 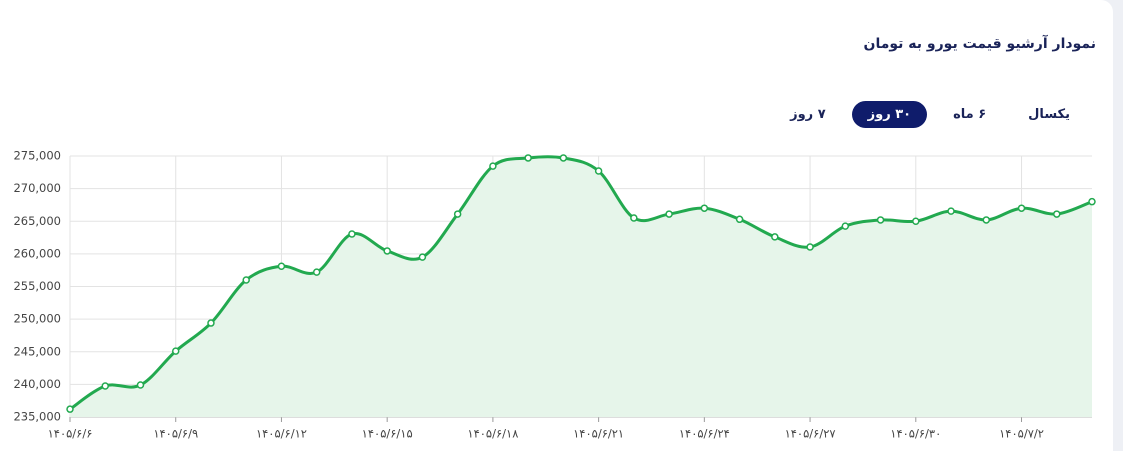 I want to click on x-tick-label: ۱۴۰۵/۶/۲۷, so click(x=810, y=434).